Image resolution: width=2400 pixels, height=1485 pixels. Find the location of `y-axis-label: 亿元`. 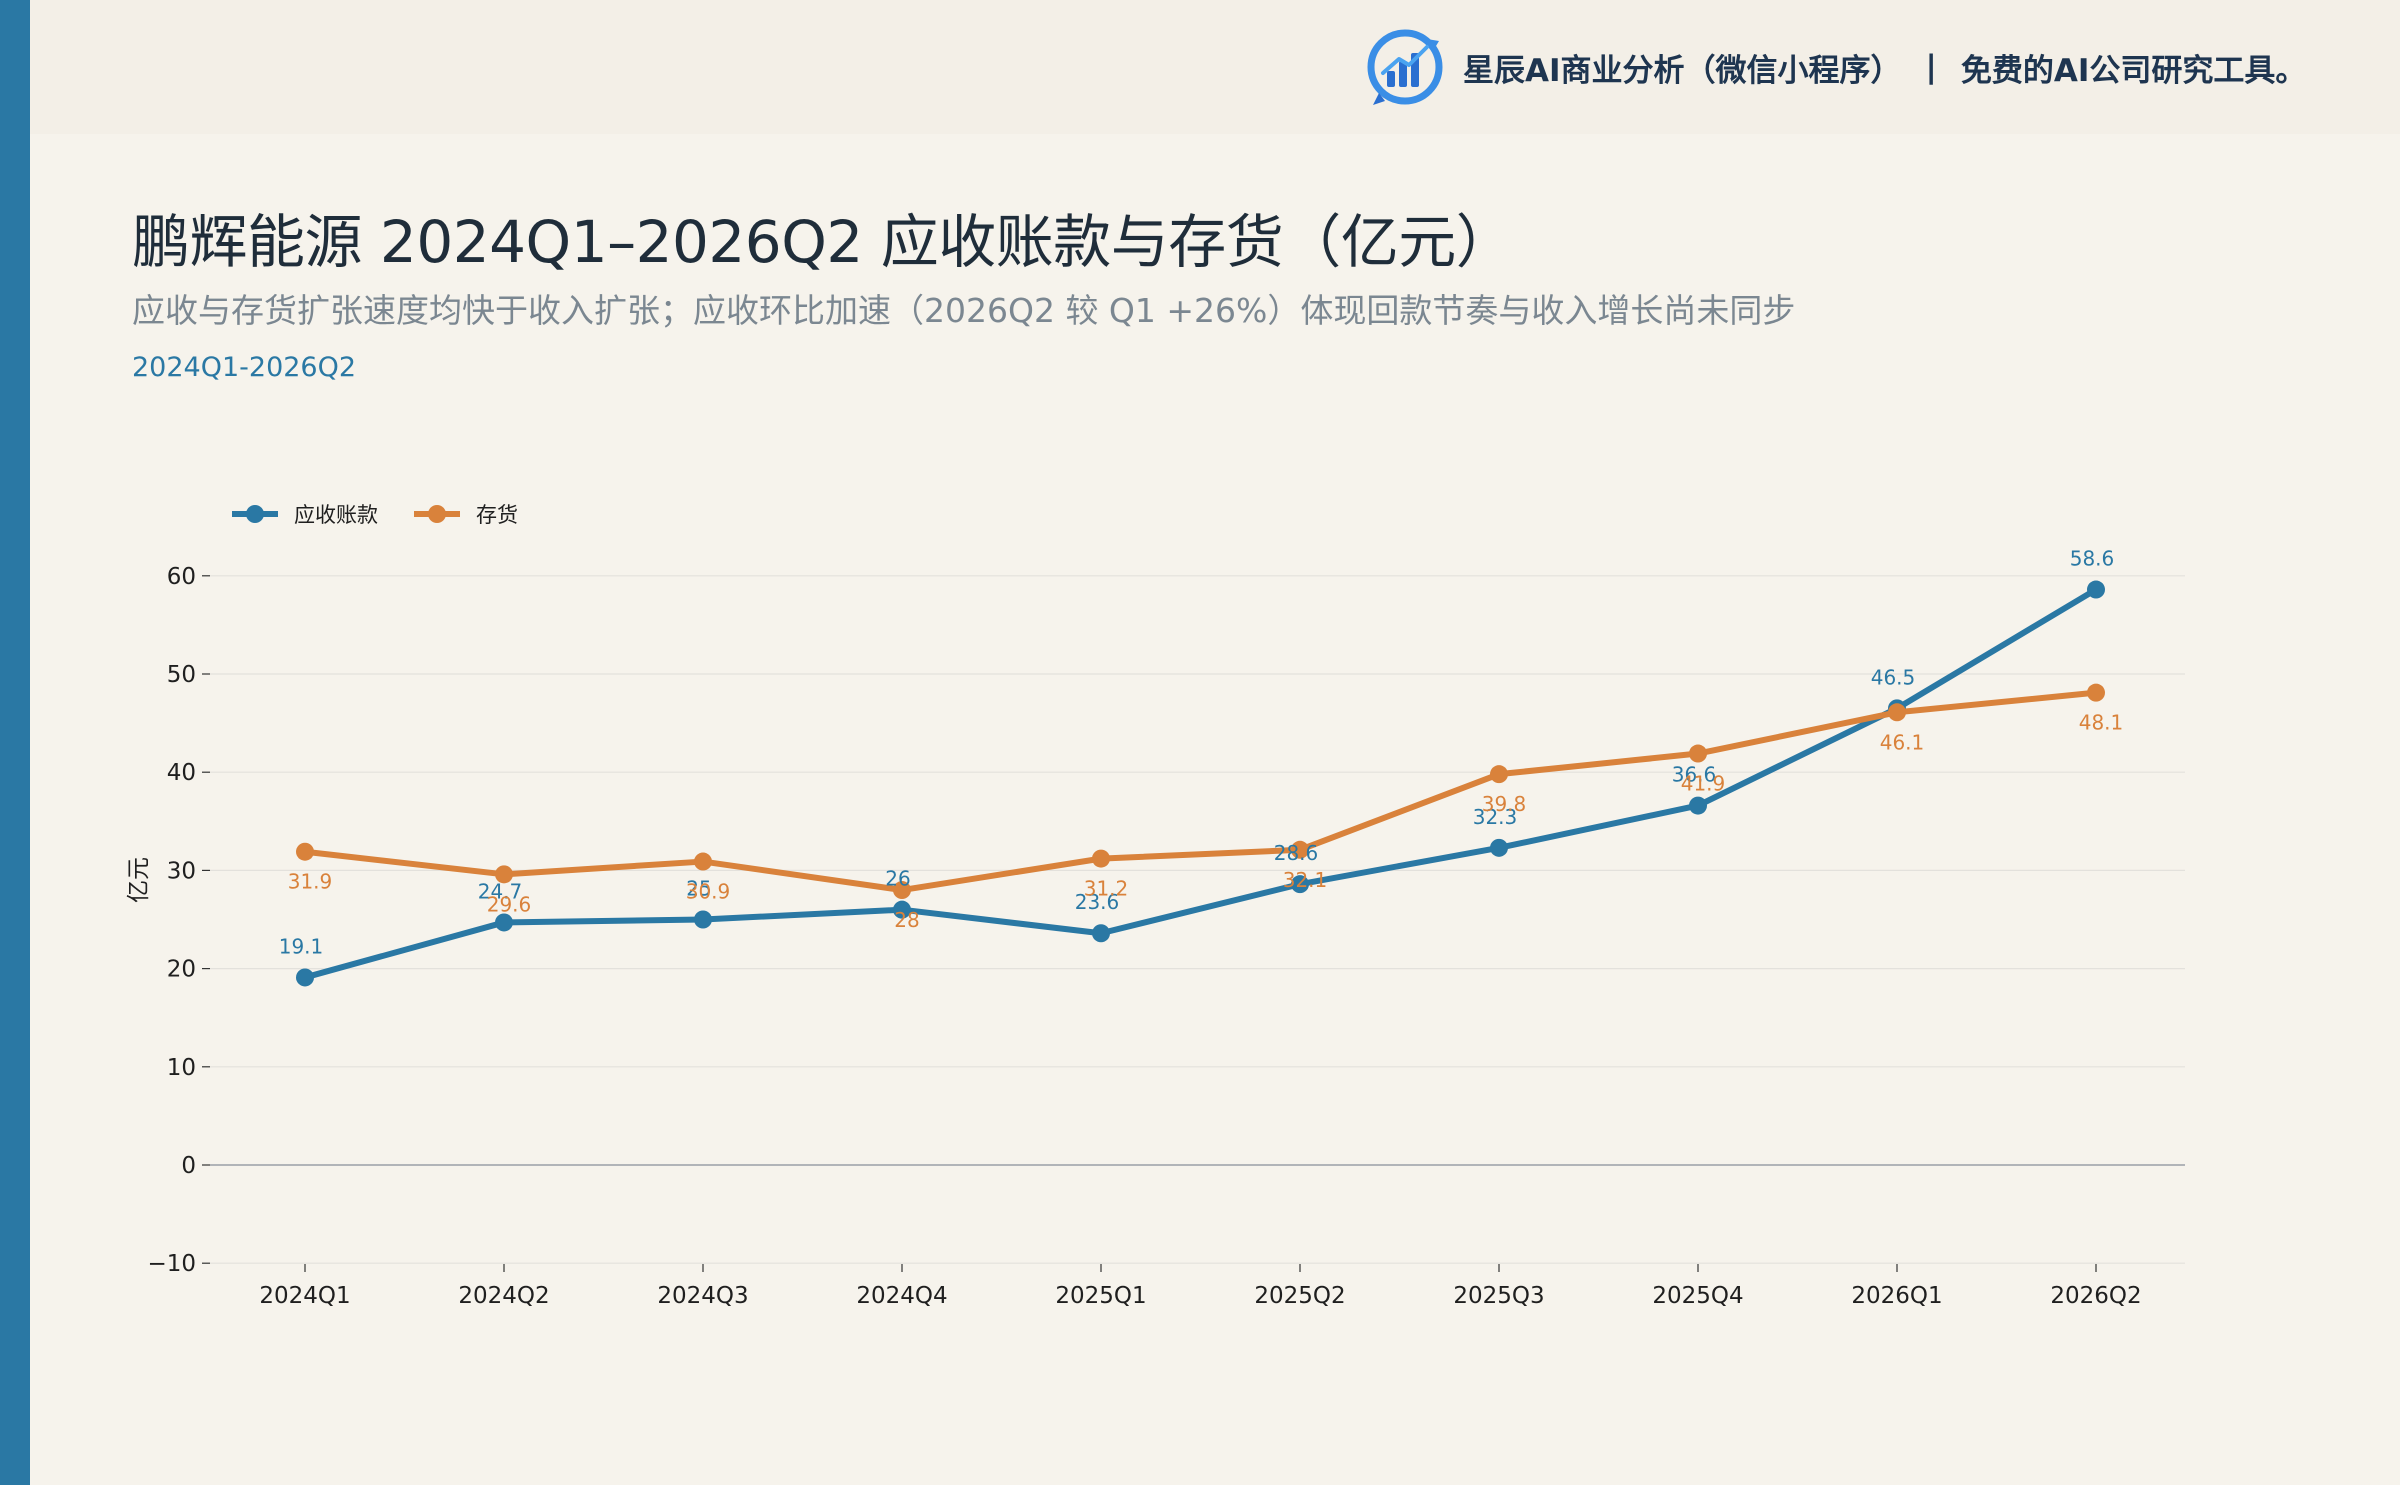

y-axis-label: 亿元 is located at coordinates (139, 880).